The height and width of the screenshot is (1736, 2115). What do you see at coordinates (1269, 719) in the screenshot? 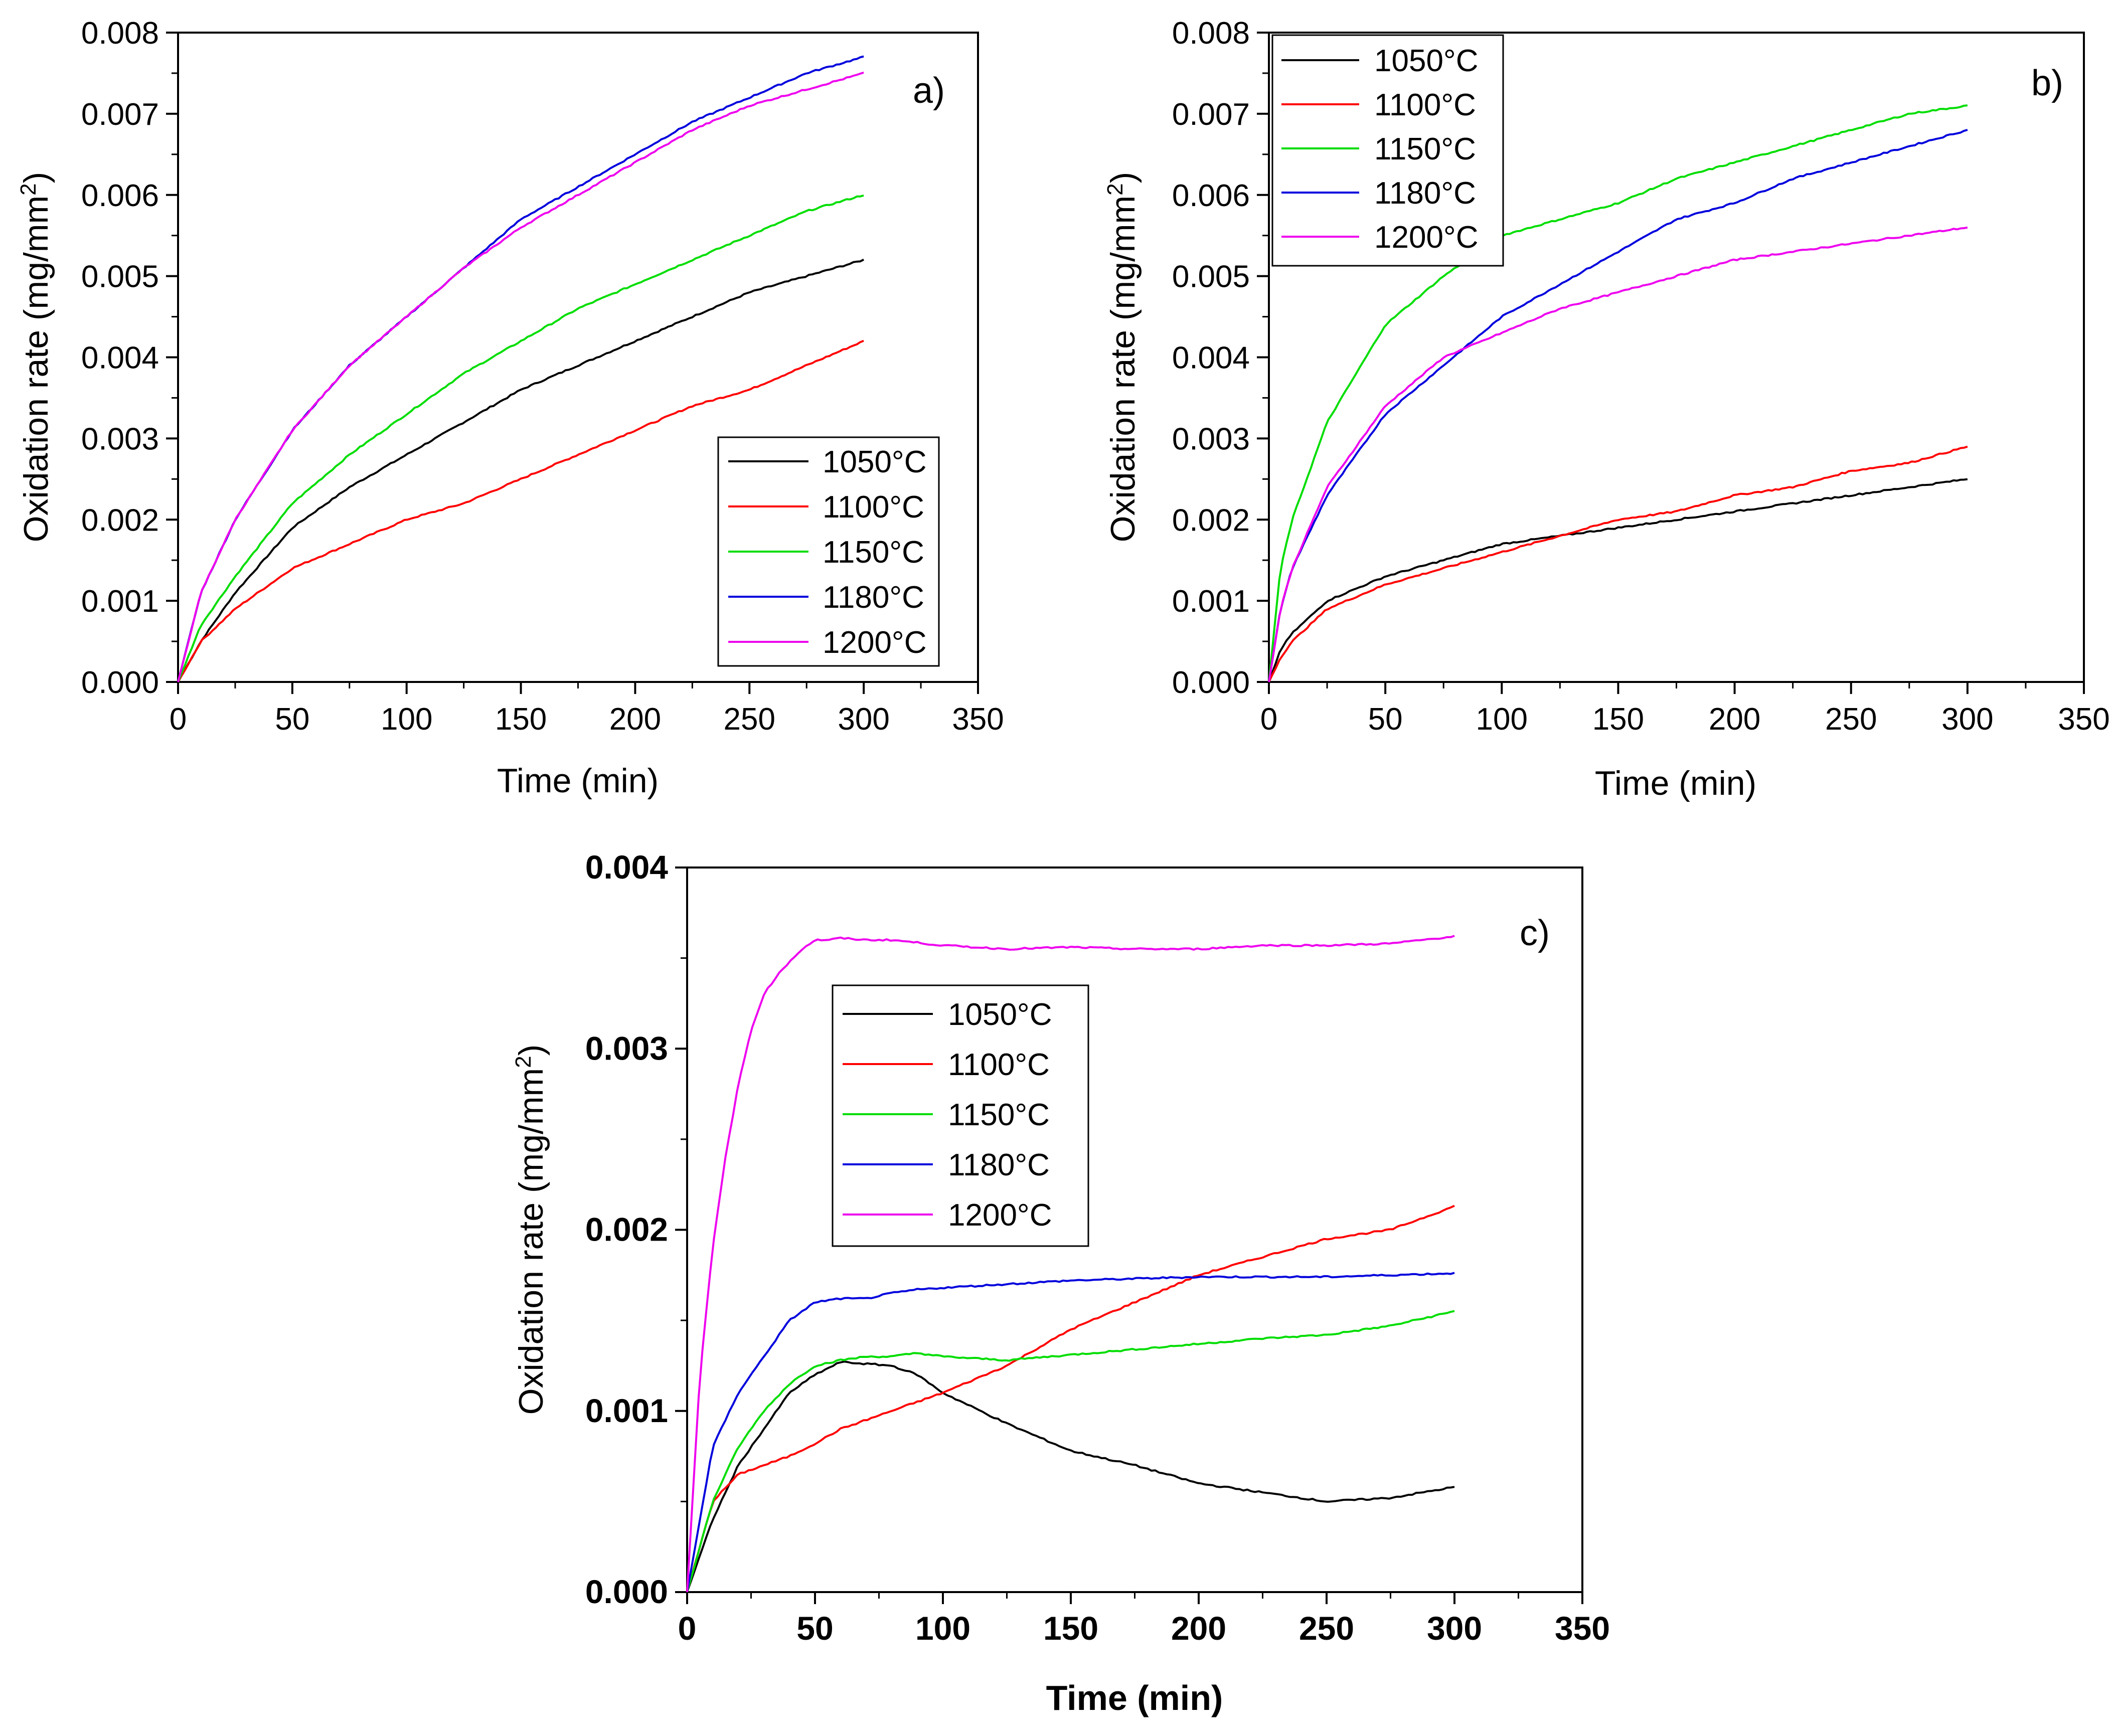
I see `x-tick-label-b-0: 0` at bounding box center [1269, 719].